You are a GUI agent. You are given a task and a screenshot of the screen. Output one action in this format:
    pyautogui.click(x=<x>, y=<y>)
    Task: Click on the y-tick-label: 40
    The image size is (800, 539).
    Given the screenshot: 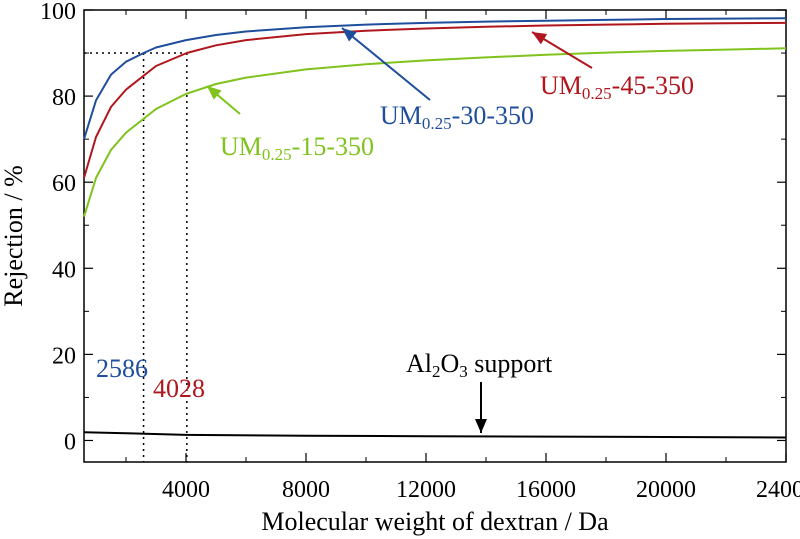 What is the action you would take?
    pyautogui.click(x=64, y=270)
    